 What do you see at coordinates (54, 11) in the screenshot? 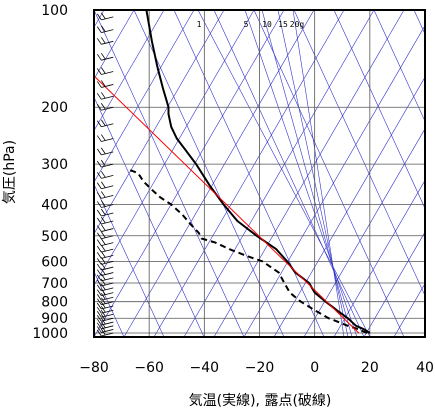
I see `y-tick-label: 100` at bounding box center [54, 11].